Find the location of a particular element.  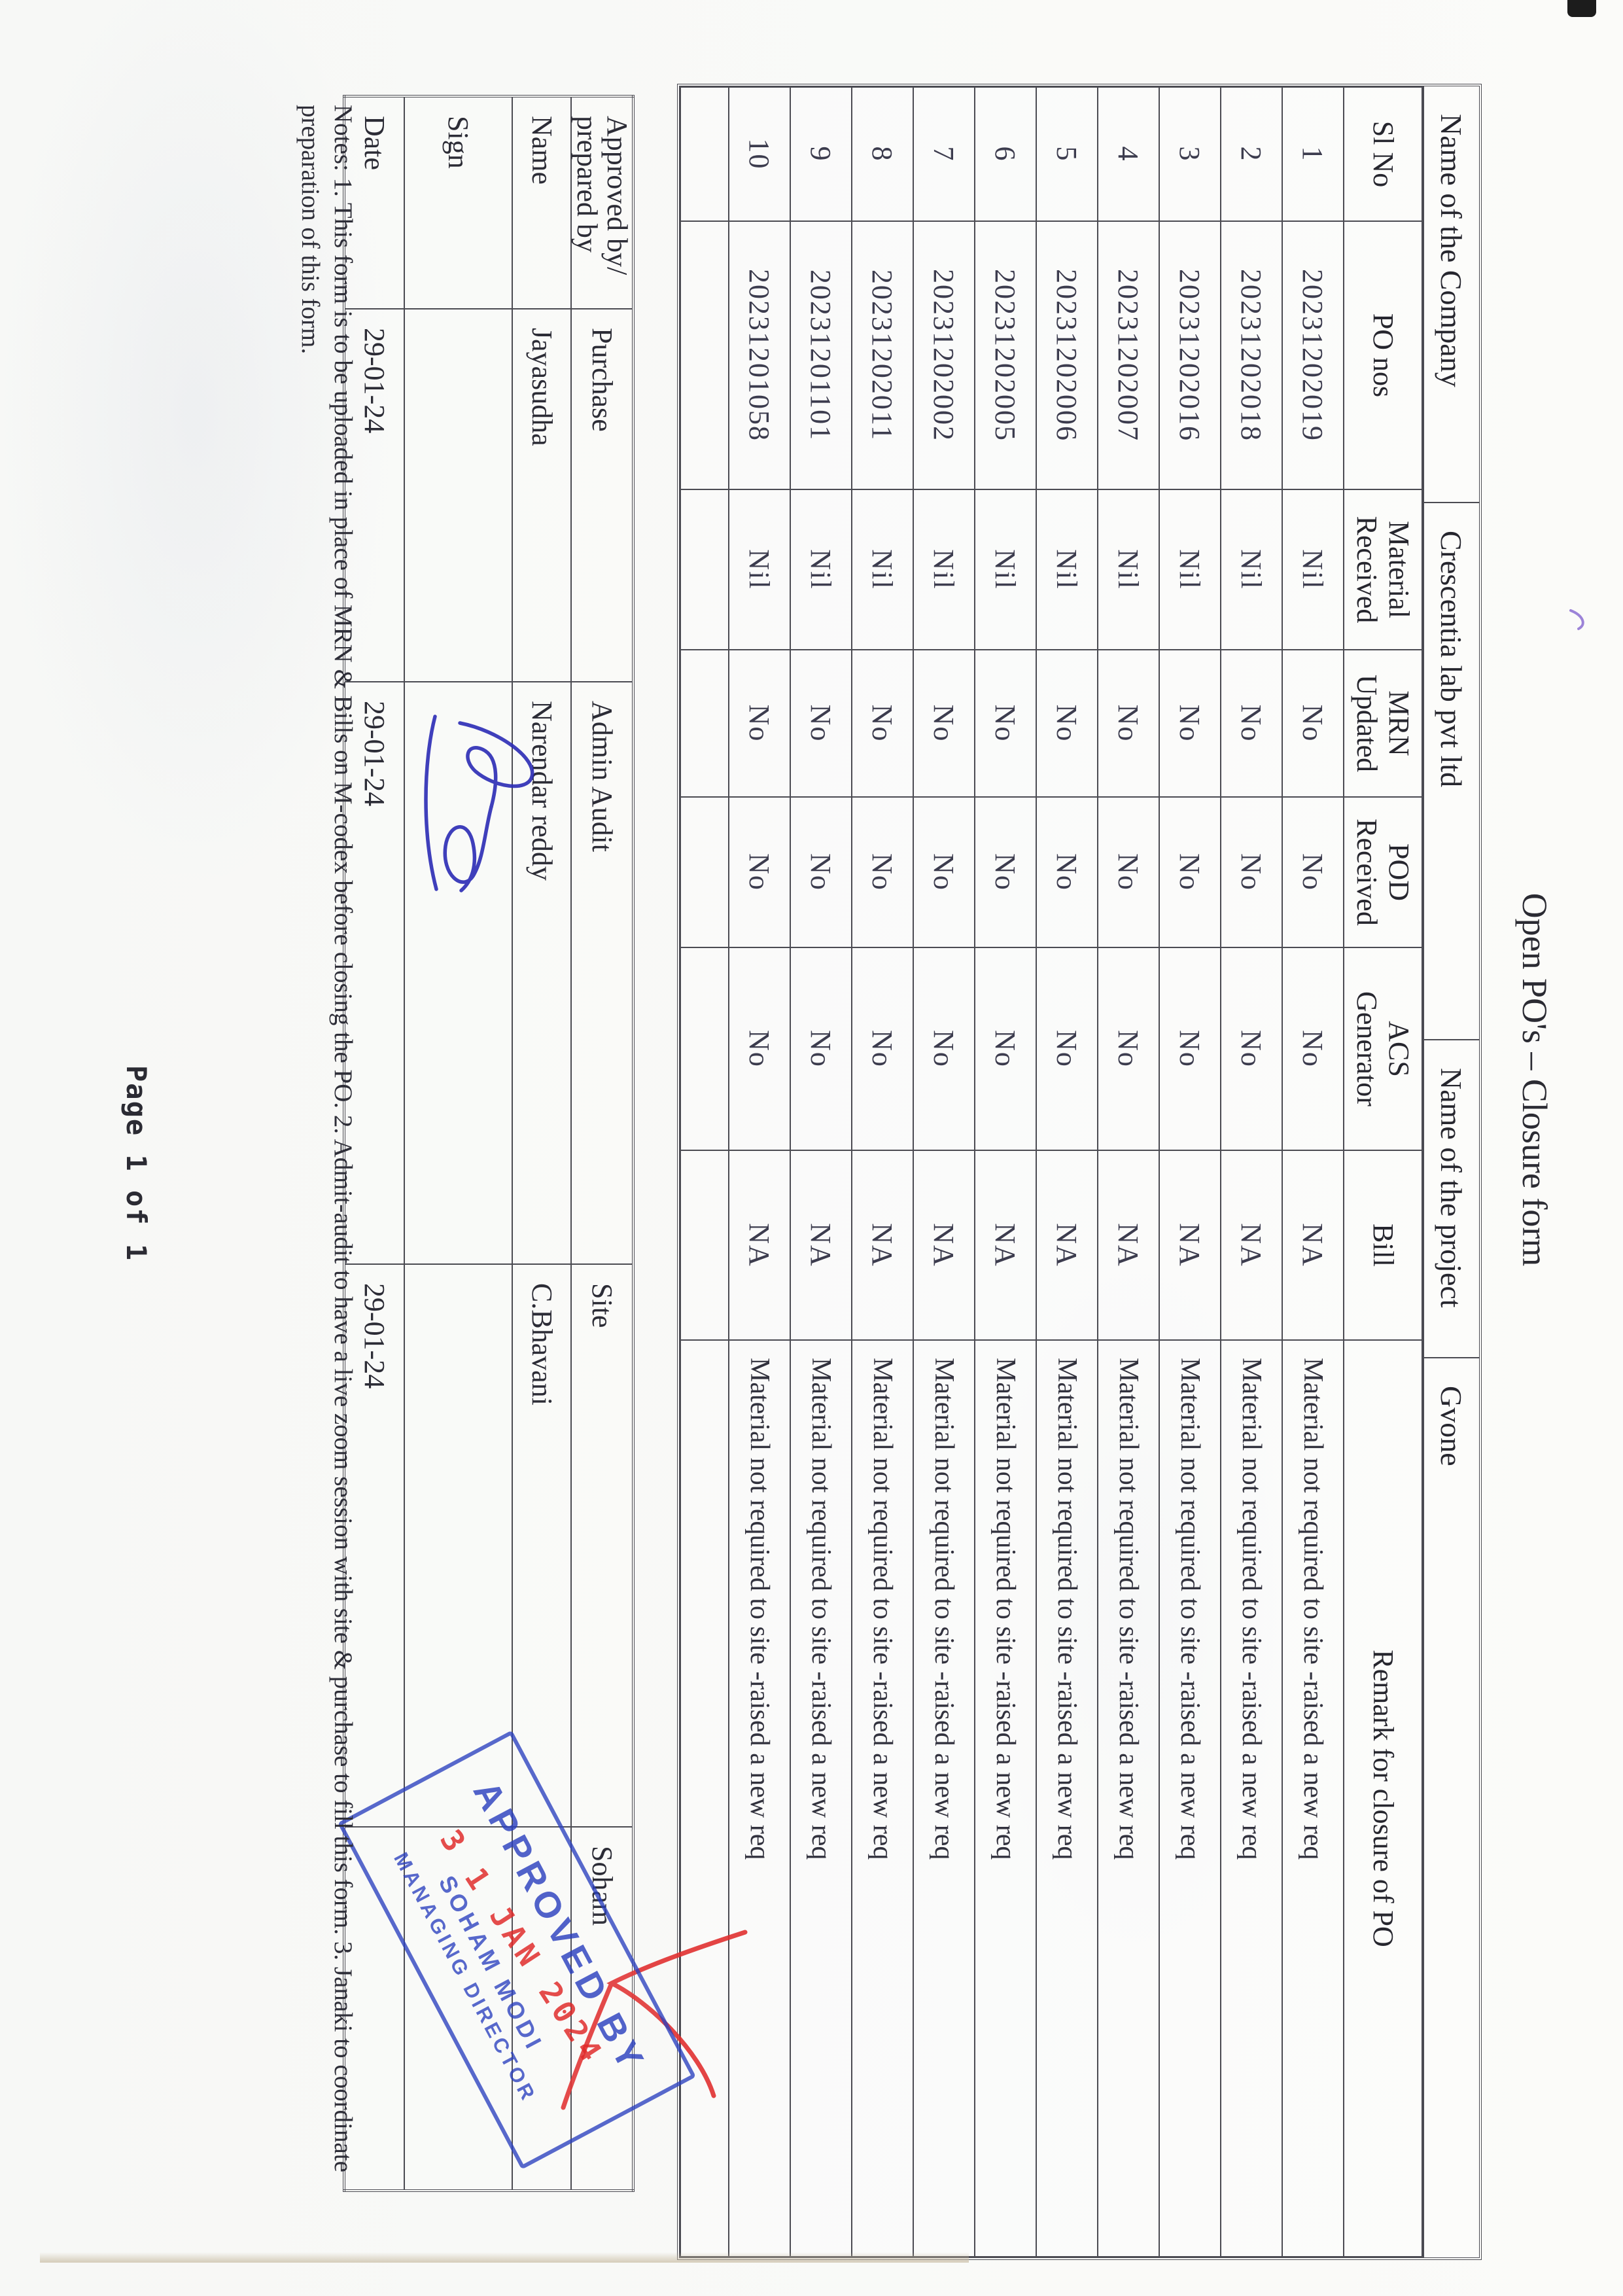

cell-sl-no: 5 is located at coordinates (1067, 154).